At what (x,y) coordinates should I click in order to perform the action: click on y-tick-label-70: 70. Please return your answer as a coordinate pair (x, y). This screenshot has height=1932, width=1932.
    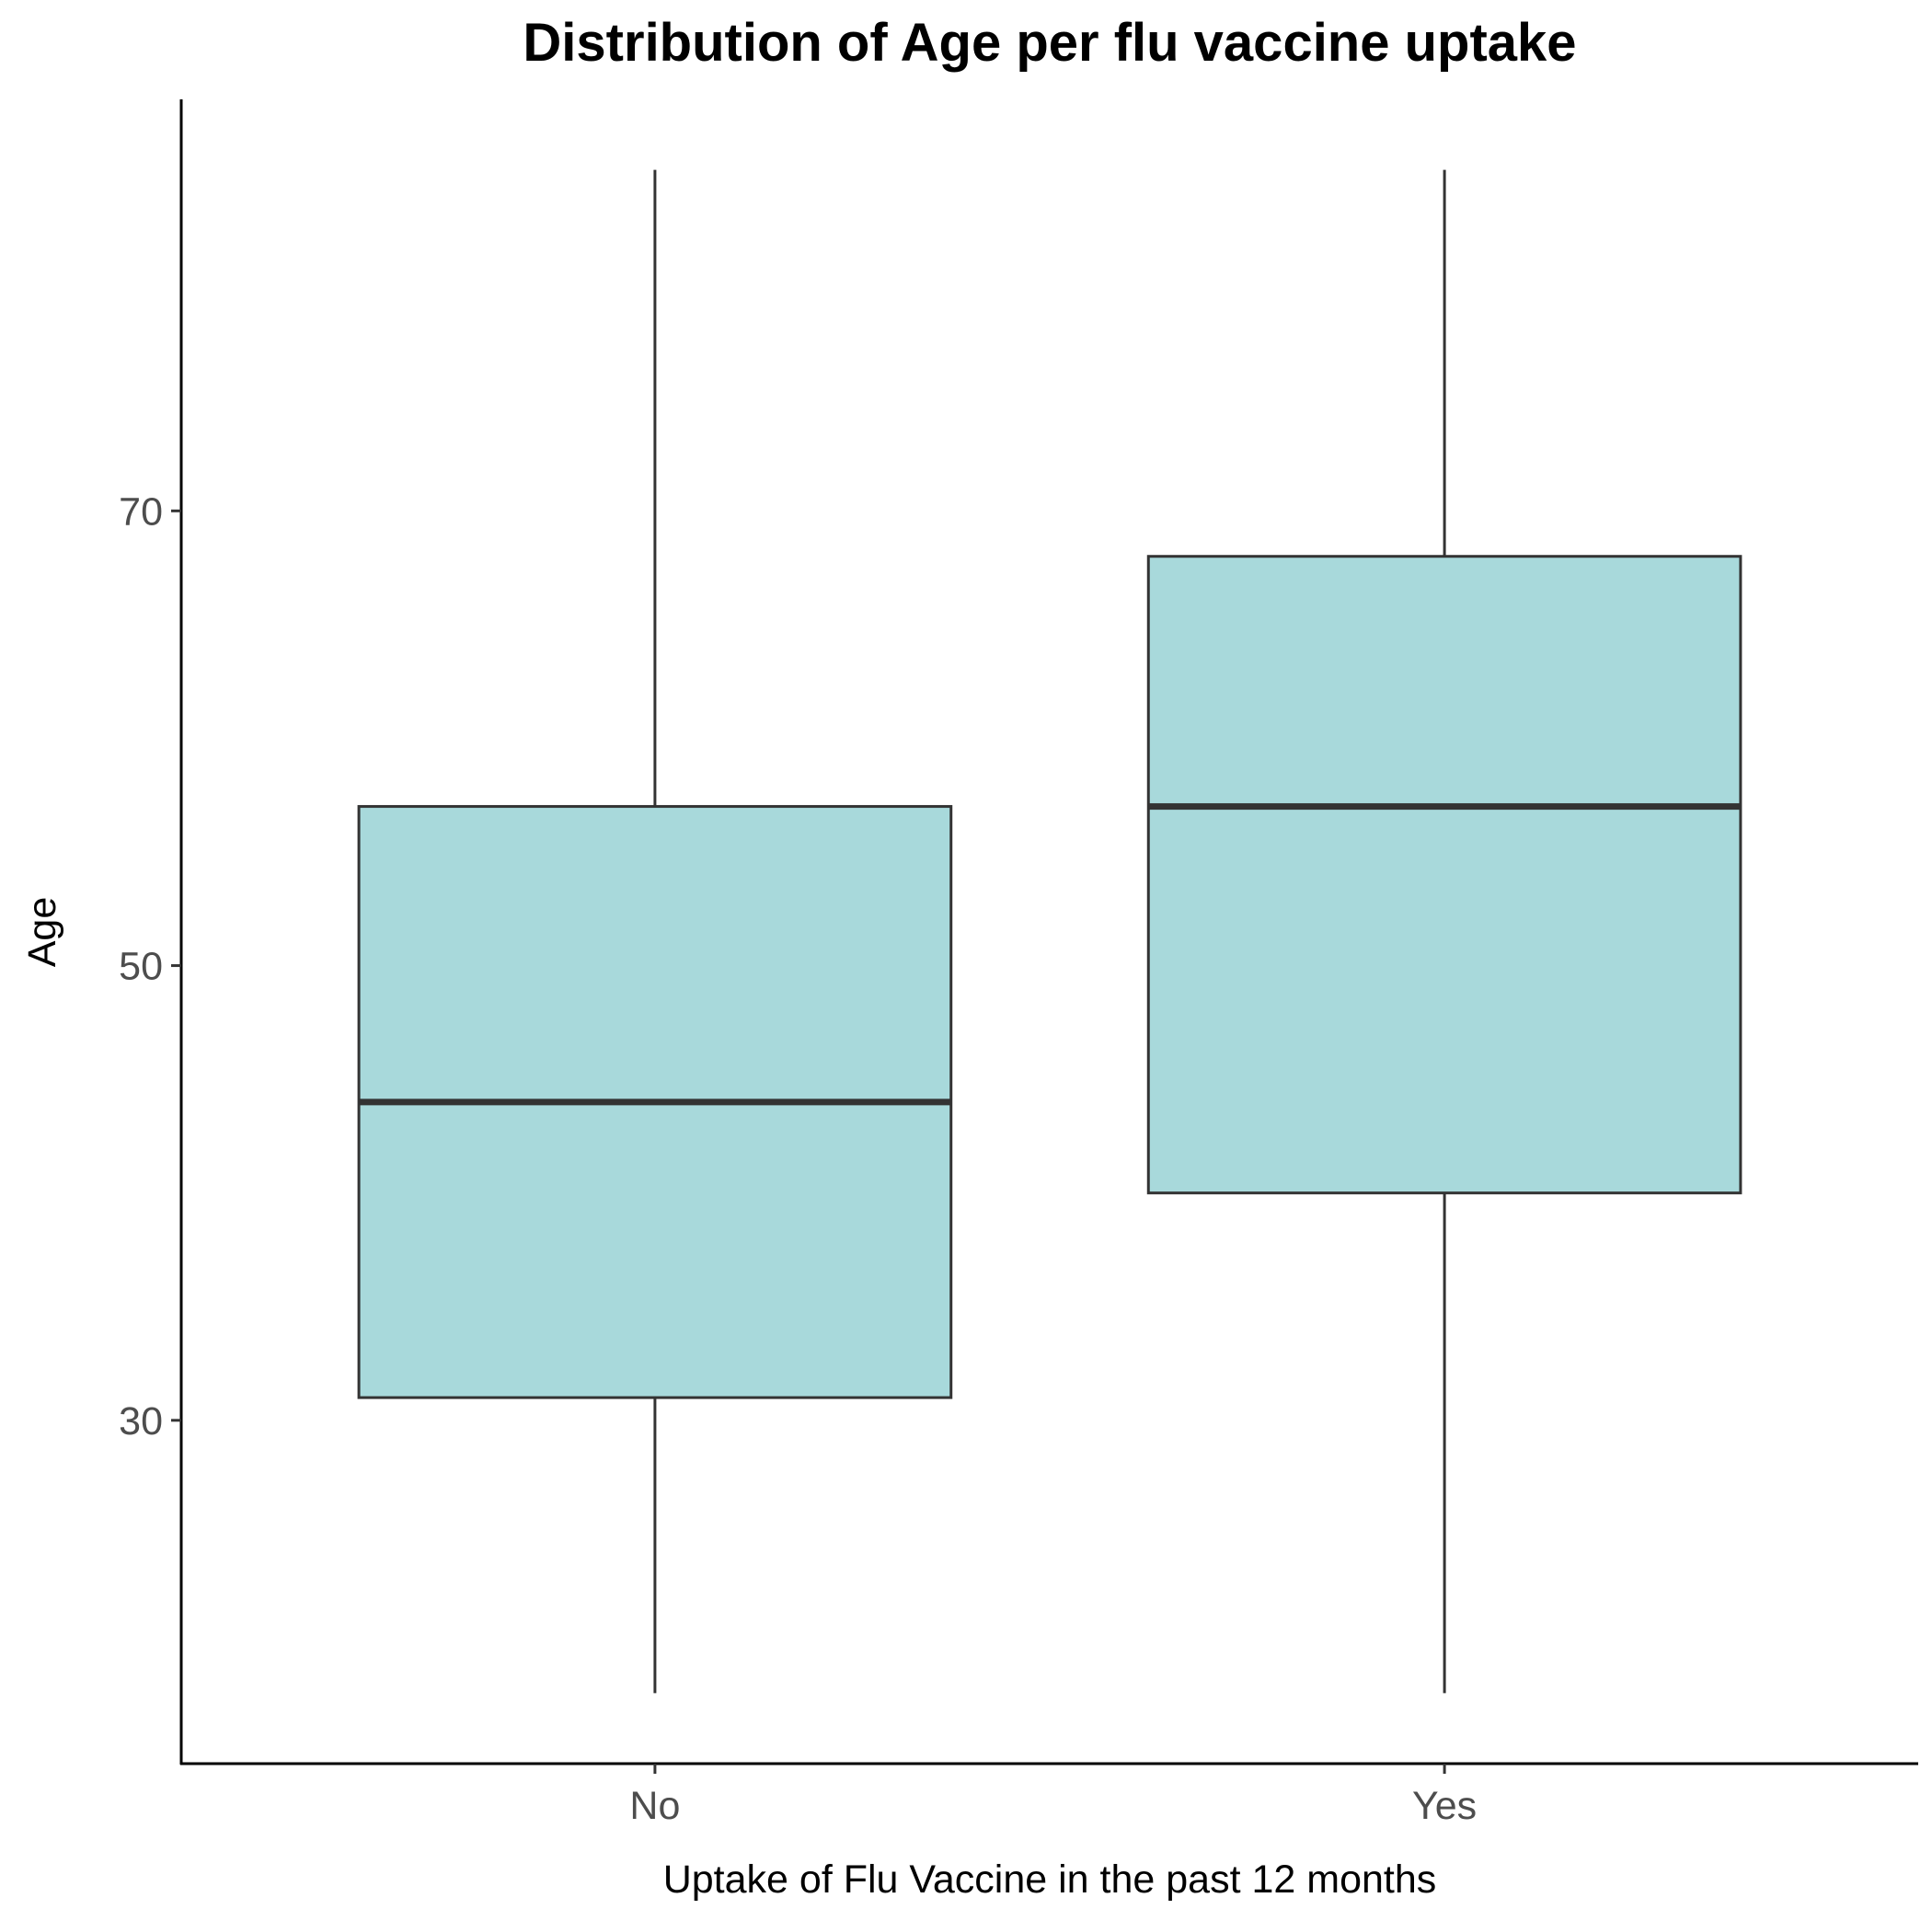
    Looking at the image, I should click on (141, 511).